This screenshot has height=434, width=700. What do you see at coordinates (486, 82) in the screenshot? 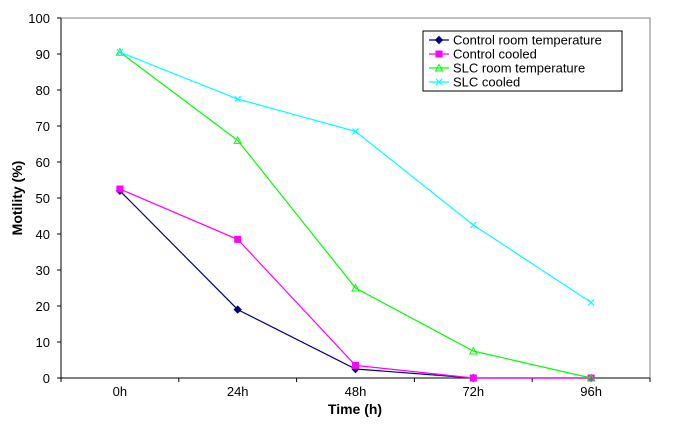
I see `legend-label: SLC cooled` at bounding box center [486, 82].